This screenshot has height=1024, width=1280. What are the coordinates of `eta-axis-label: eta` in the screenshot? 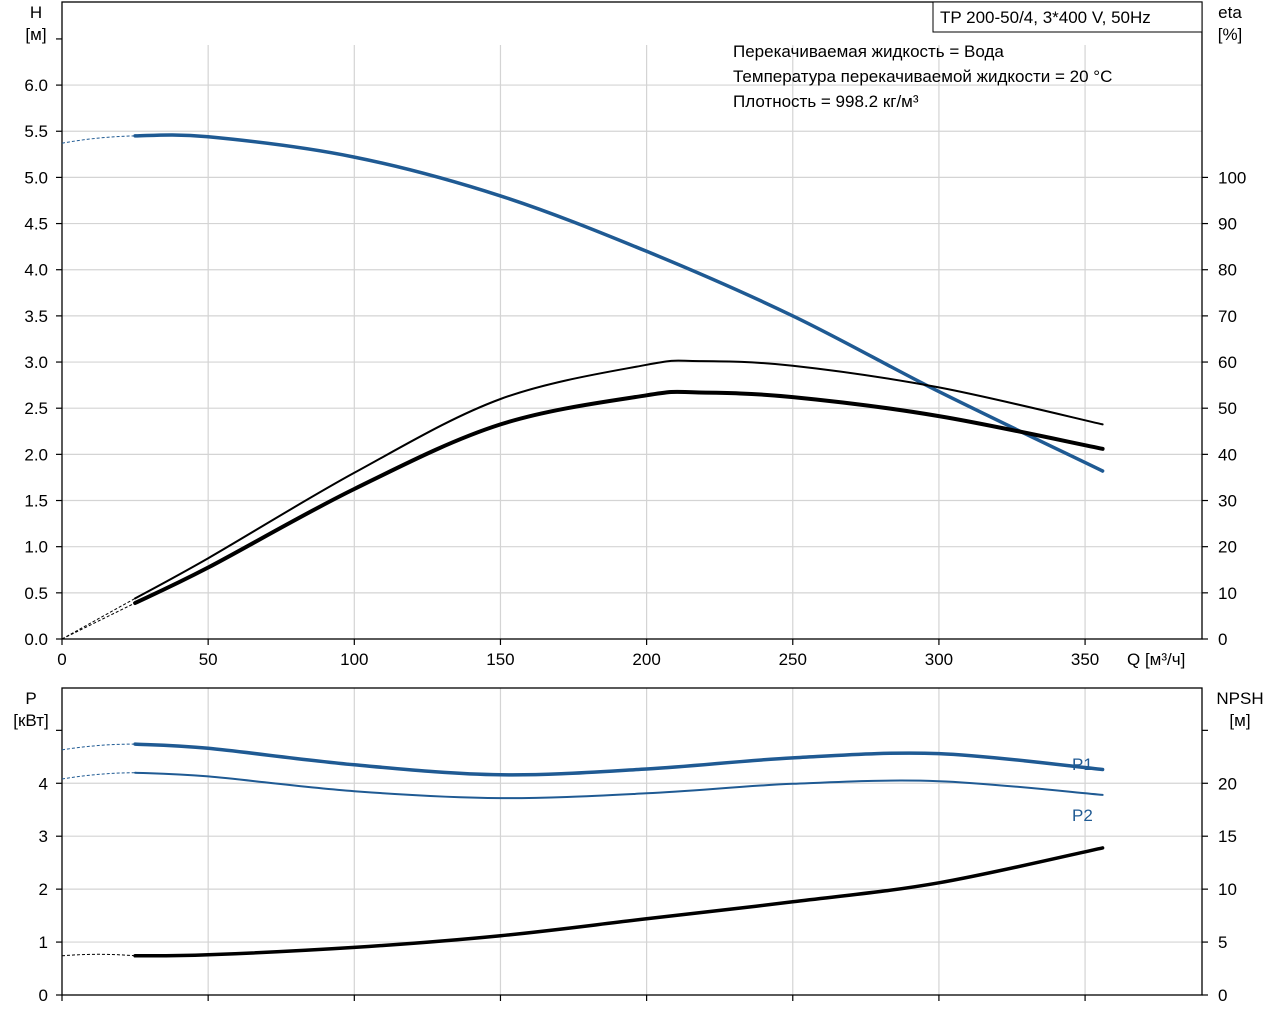 It's located at (1230, 12).